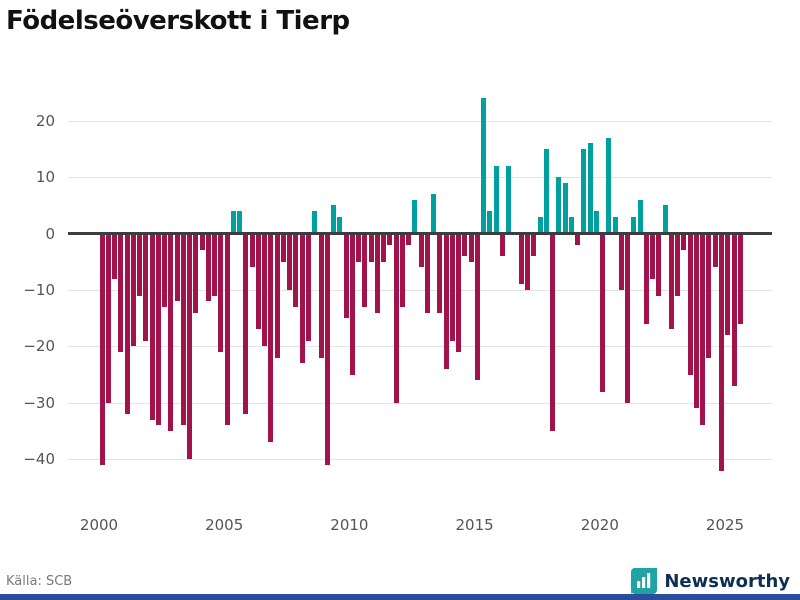 Image resolution: width=800 pixels, height=600 pixels. What do you see at coordinates (371, 247) in the screenshot?
I see `bar-2010Q4` at bounding box center [371, 247].